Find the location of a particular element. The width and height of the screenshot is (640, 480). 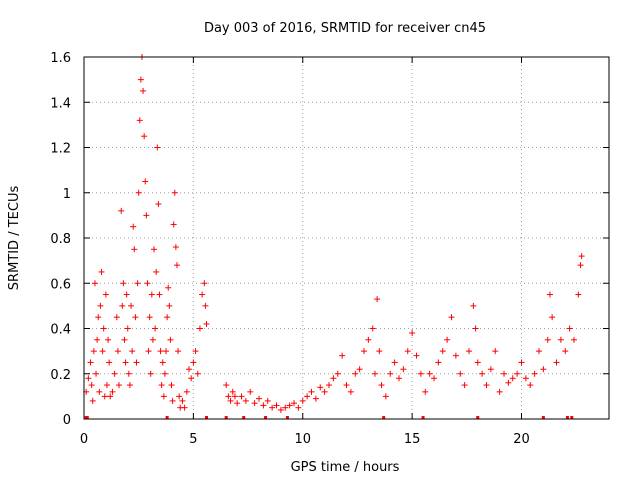

y-tick-label: 1.6 is located at coordinates (60, 58).